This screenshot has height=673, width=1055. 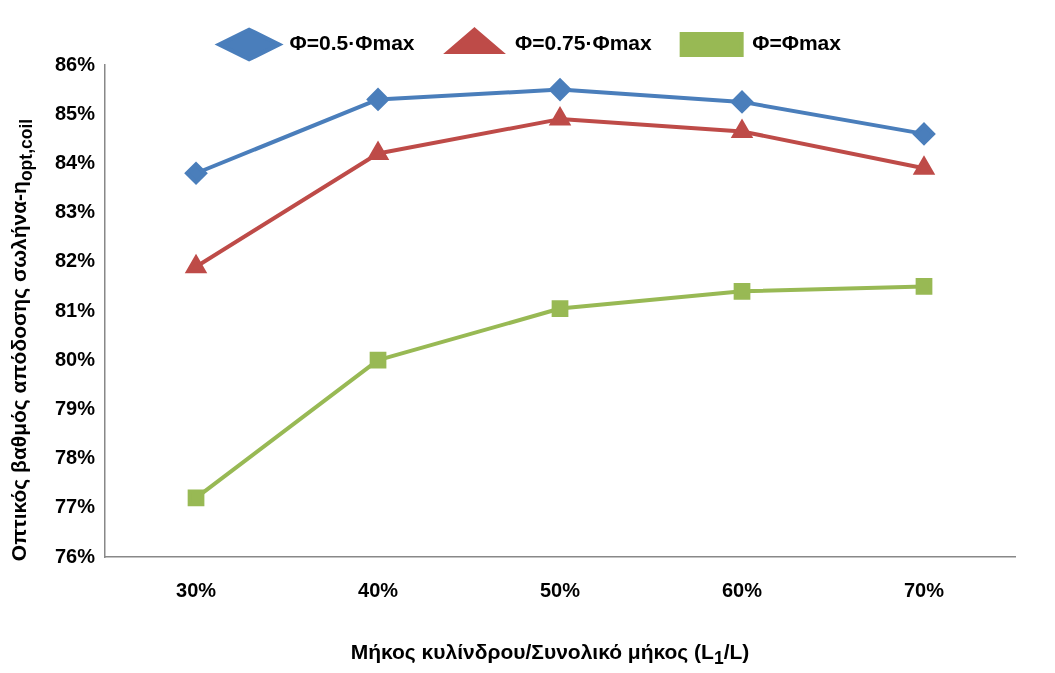 What do you see at coordinates (196, 589) in the screenshot?
I see `x-tick-label: 30%` at bounding box center [196, 589].